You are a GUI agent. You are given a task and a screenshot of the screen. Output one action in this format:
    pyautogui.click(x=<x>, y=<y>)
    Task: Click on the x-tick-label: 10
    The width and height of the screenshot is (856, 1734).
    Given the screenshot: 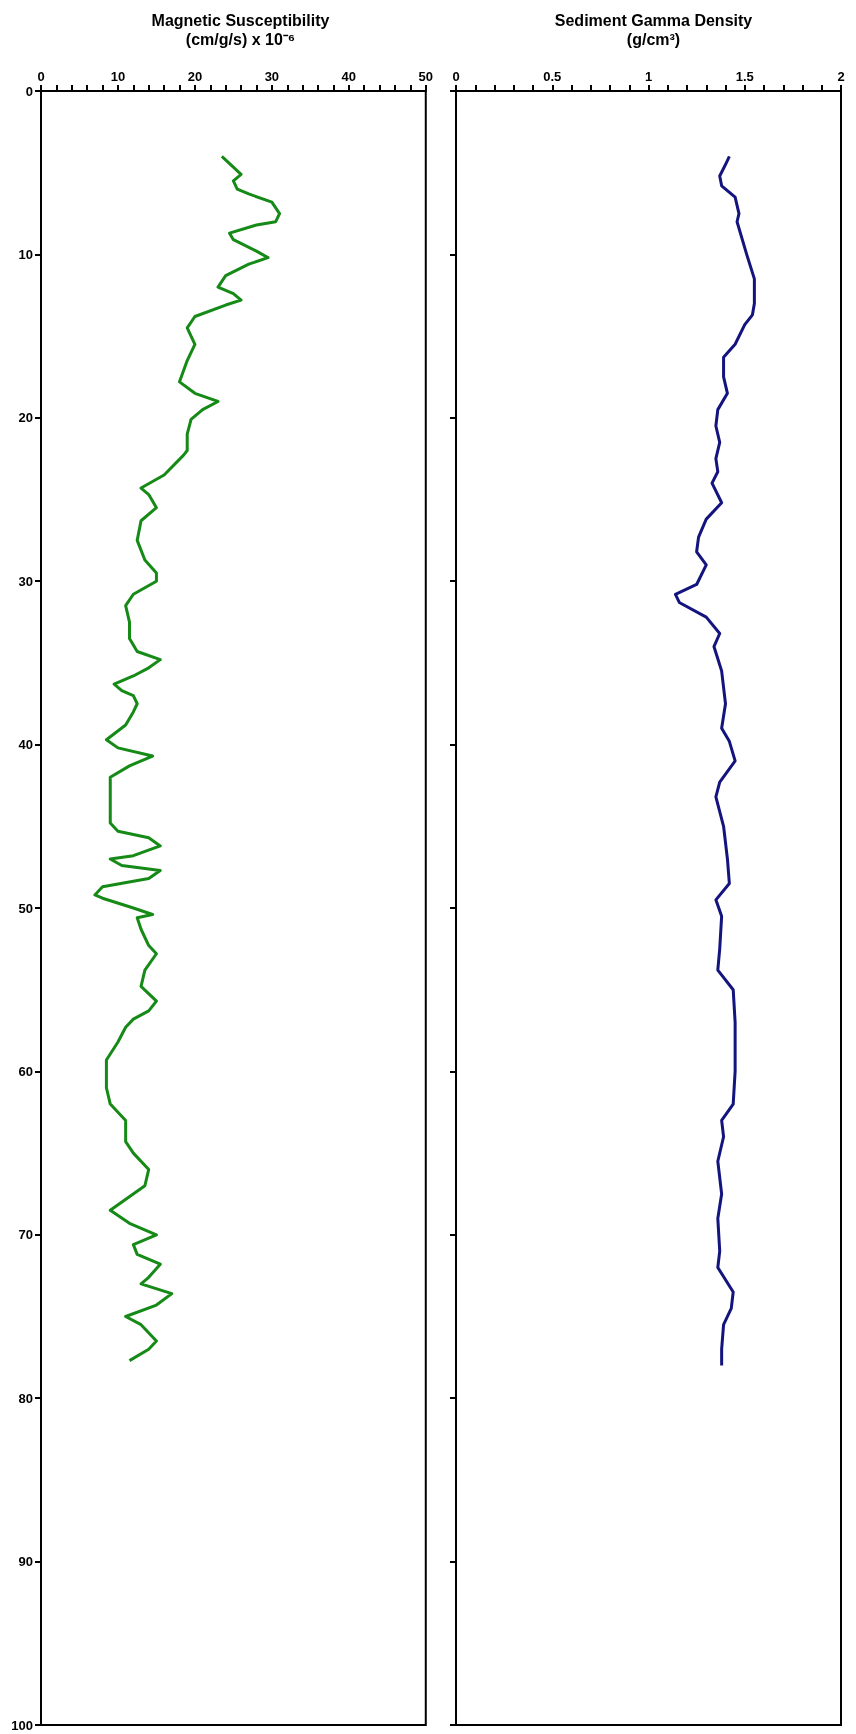 What is the action you would take?
    pyautogui.click(x=118, y=76)
    